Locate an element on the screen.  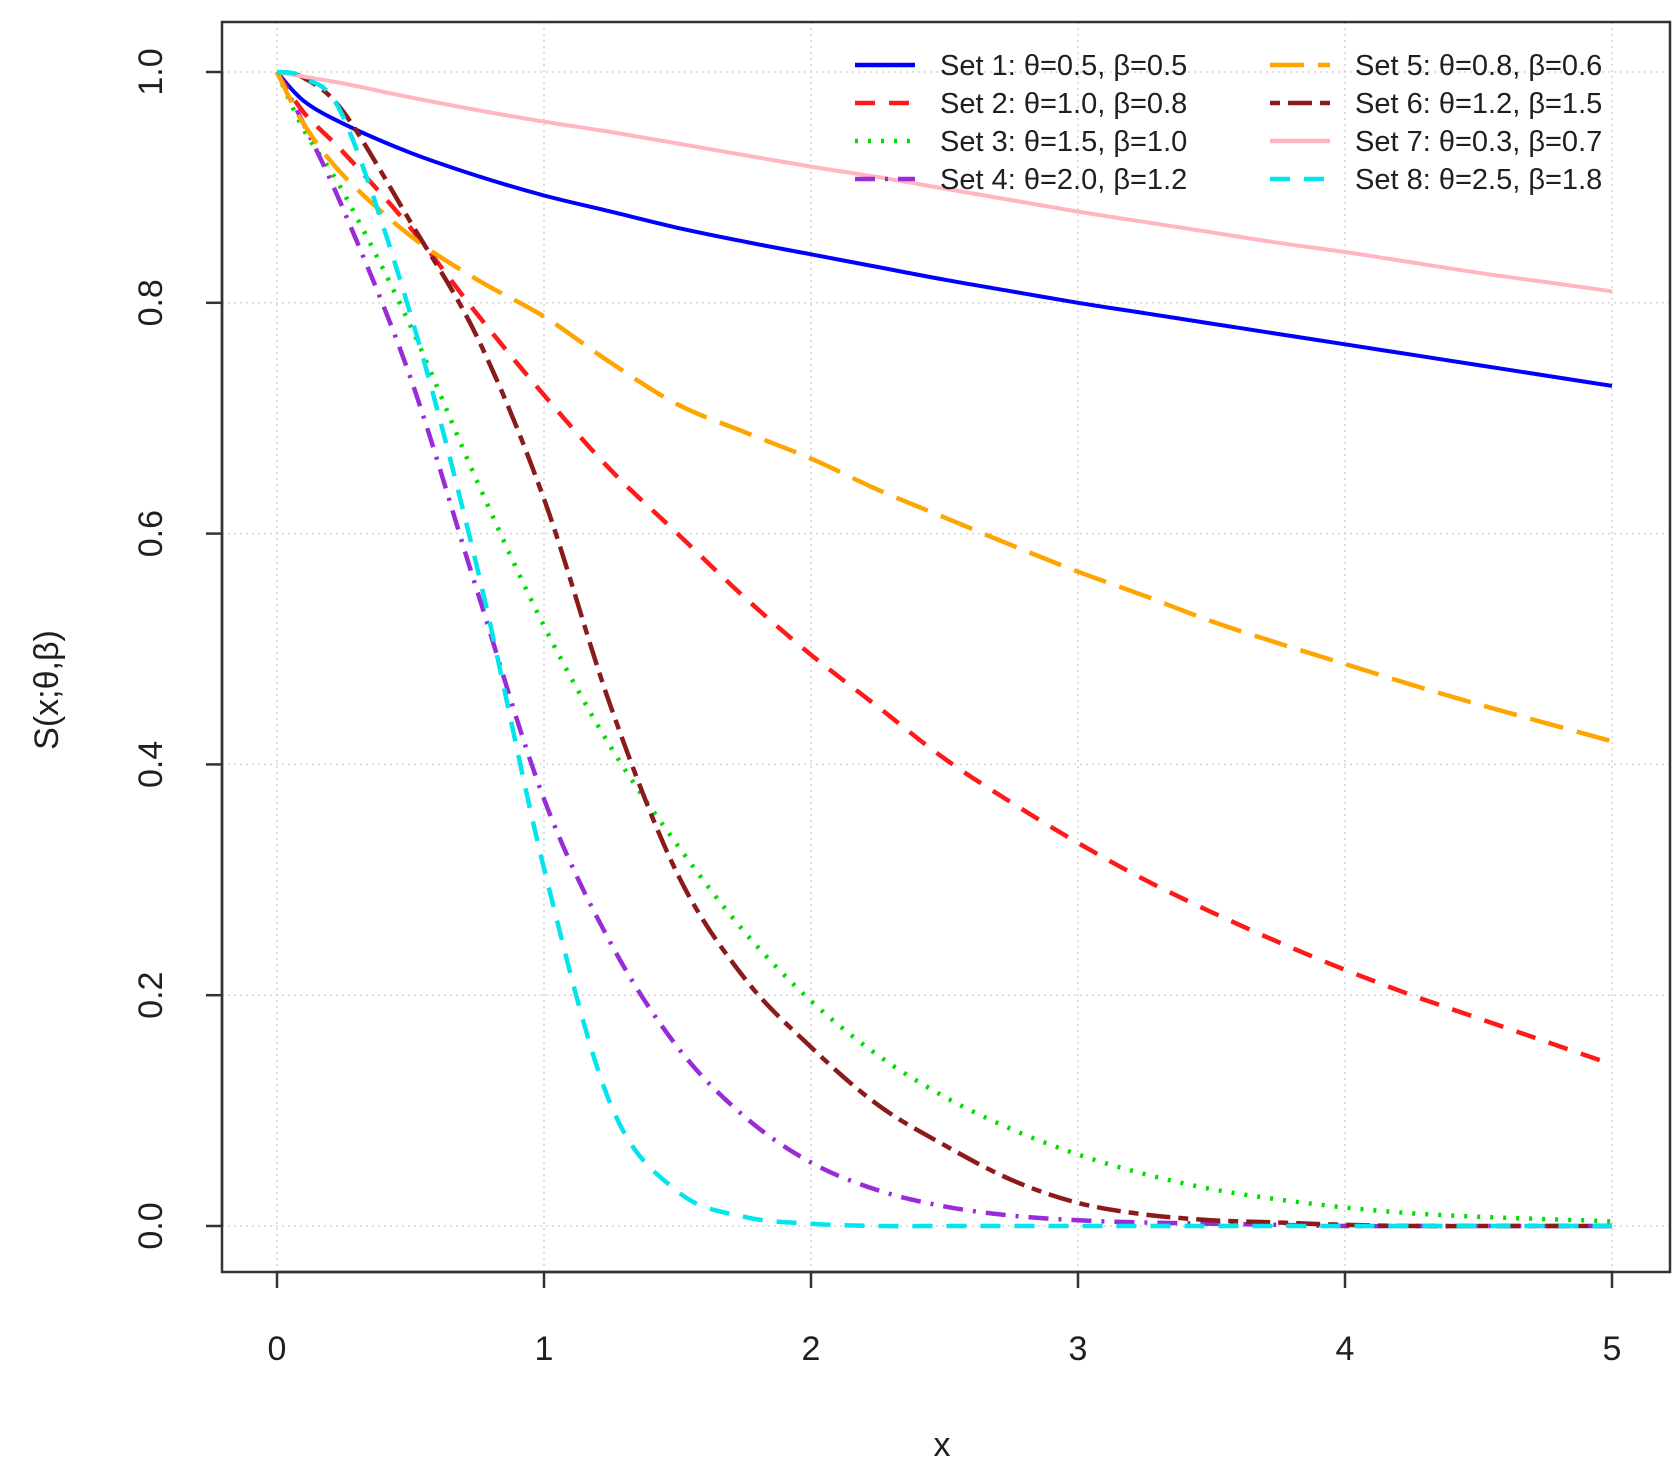
legend-label-set-2: Set 2: θ=1.0, β=0.8 is located at coordinates (1063, 104).